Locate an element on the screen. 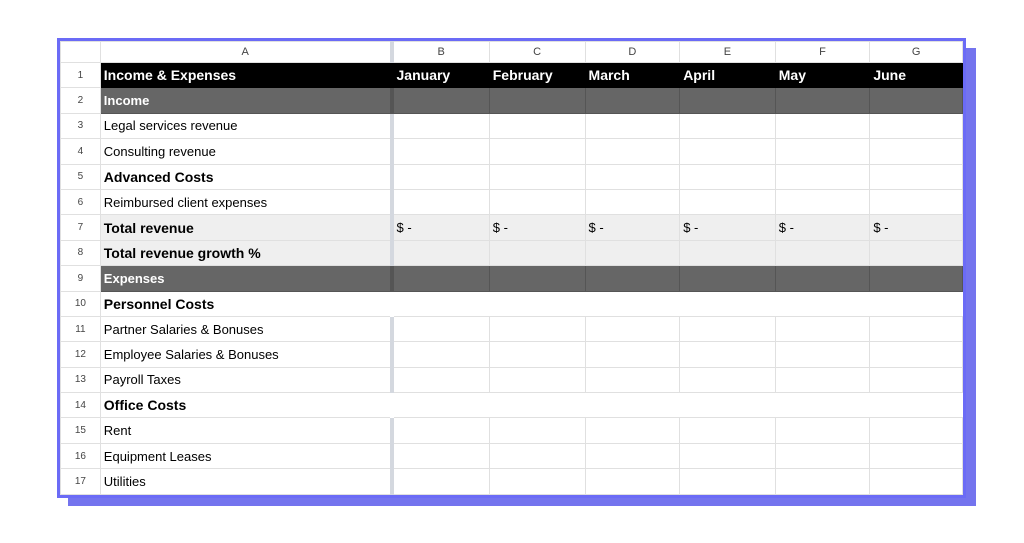  row-header: 10 is located at coordinates (80, 303).